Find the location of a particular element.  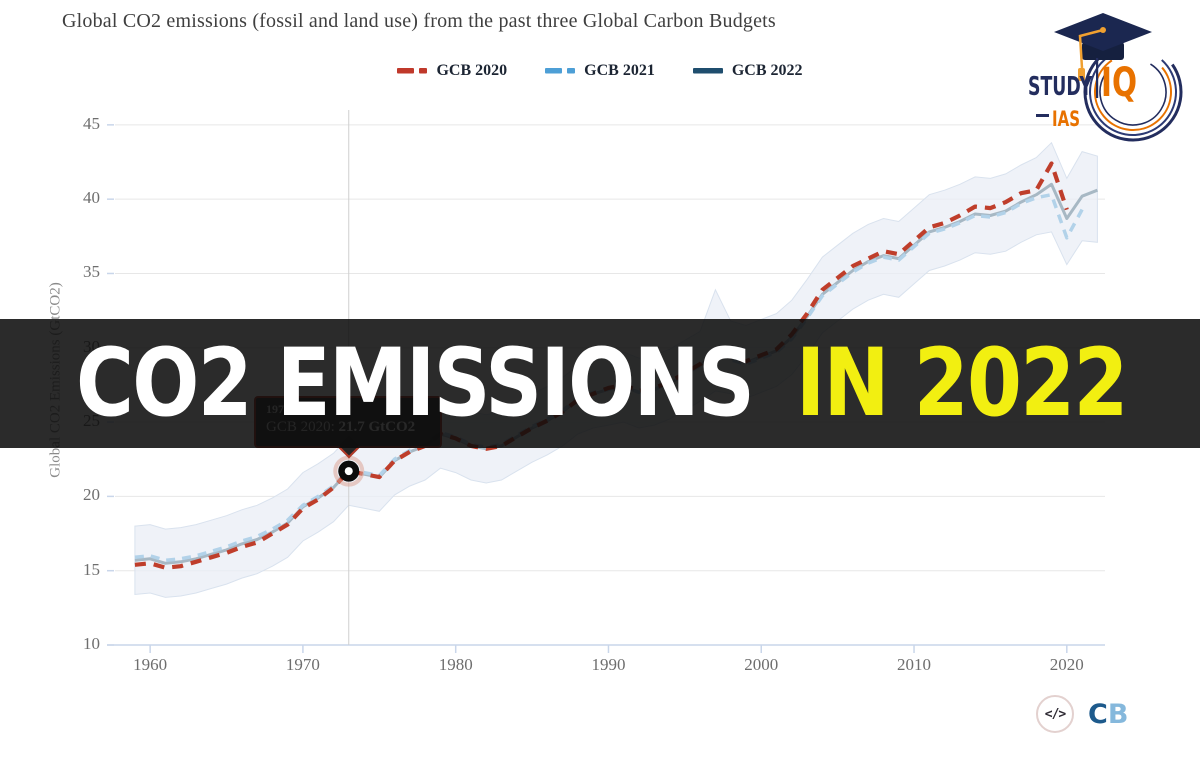

y-tick-label: 40 is located at coordinates (91, 198).